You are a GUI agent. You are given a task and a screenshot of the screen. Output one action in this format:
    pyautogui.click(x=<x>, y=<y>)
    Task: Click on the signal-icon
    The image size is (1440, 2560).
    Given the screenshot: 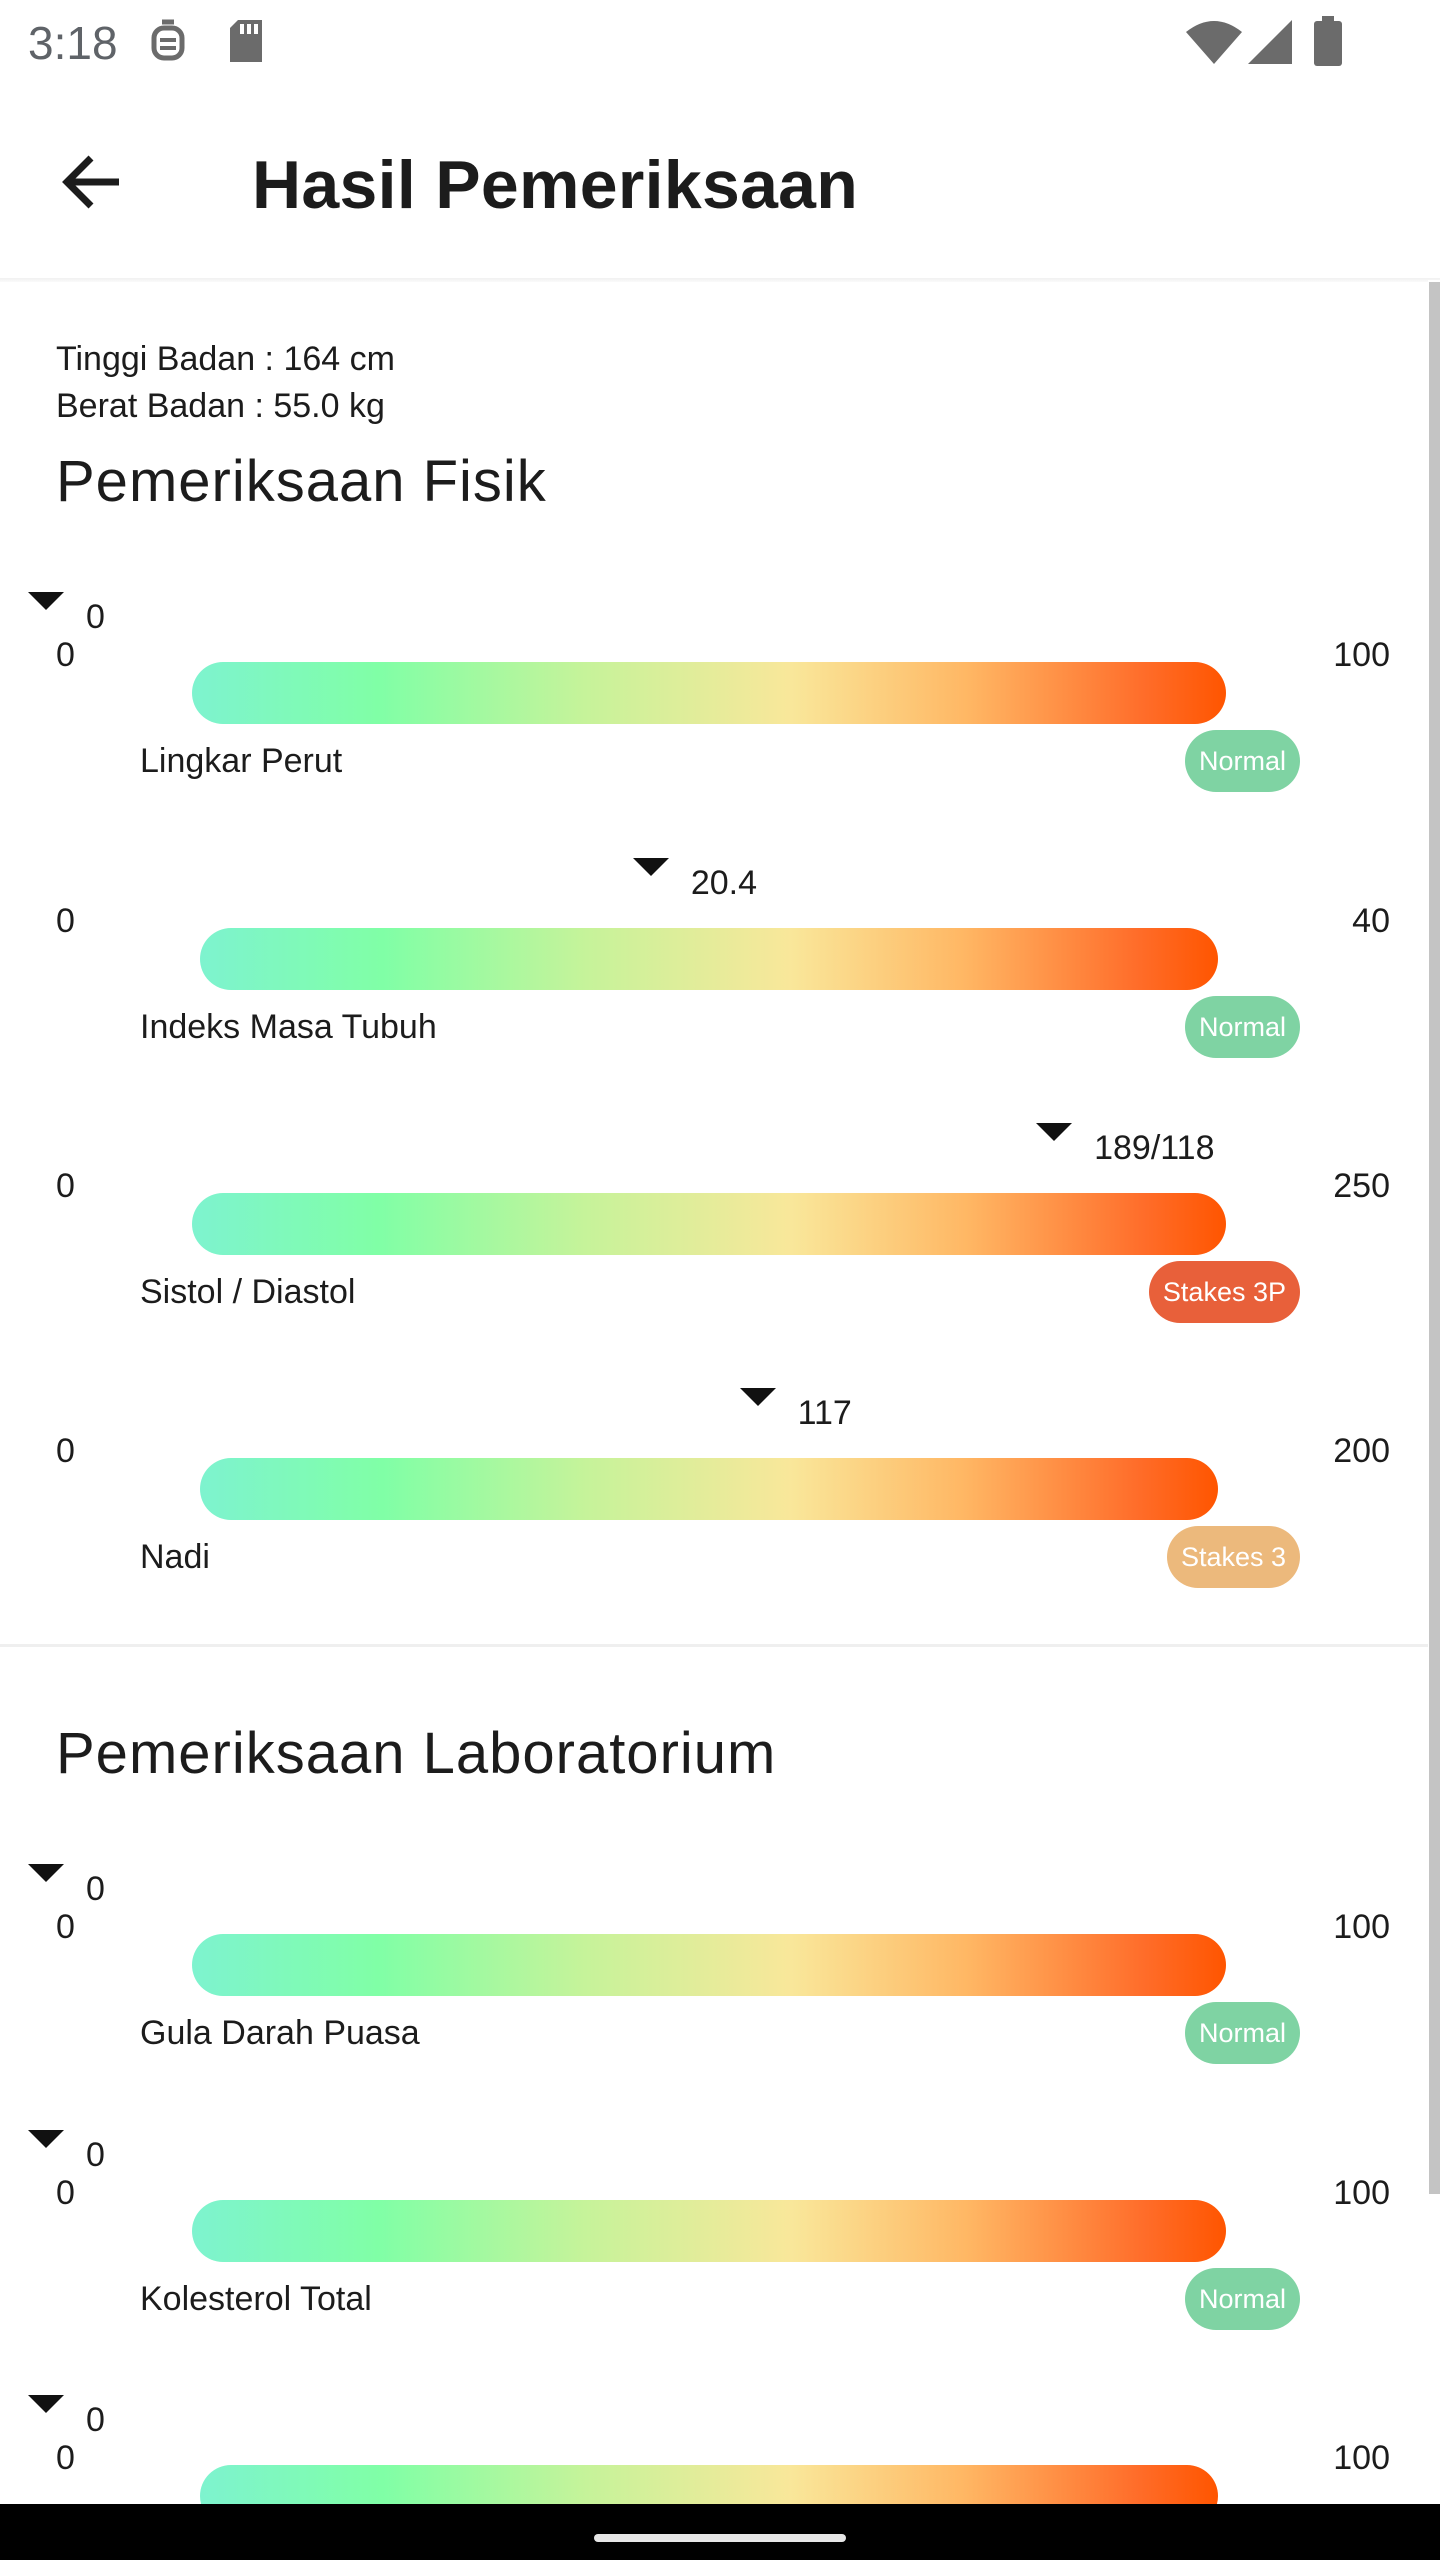 What is the action you would take?
    pyautogui.click(x=1270, y=44)
    